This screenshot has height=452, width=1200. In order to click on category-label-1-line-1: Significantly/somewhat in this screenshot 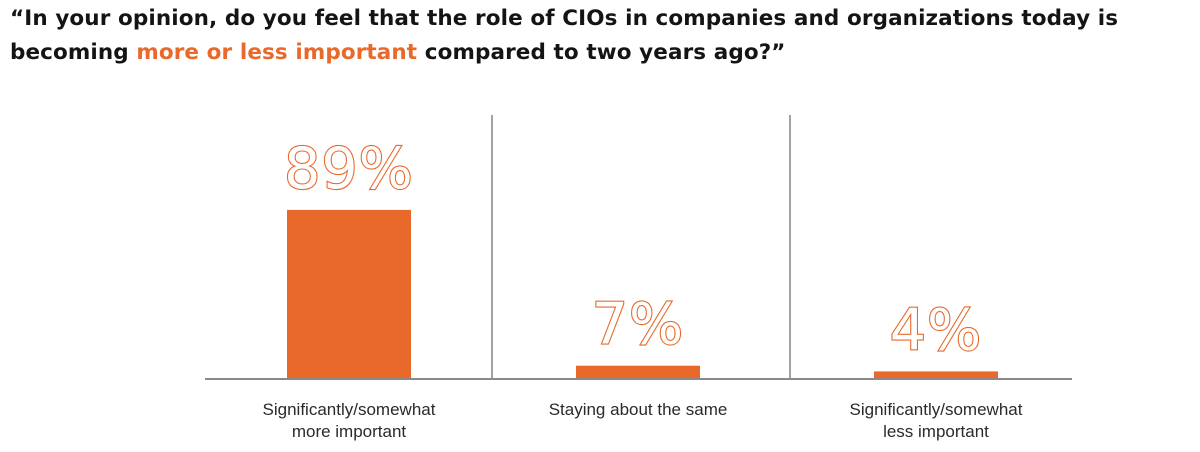, I will do `click(349, 409)`.